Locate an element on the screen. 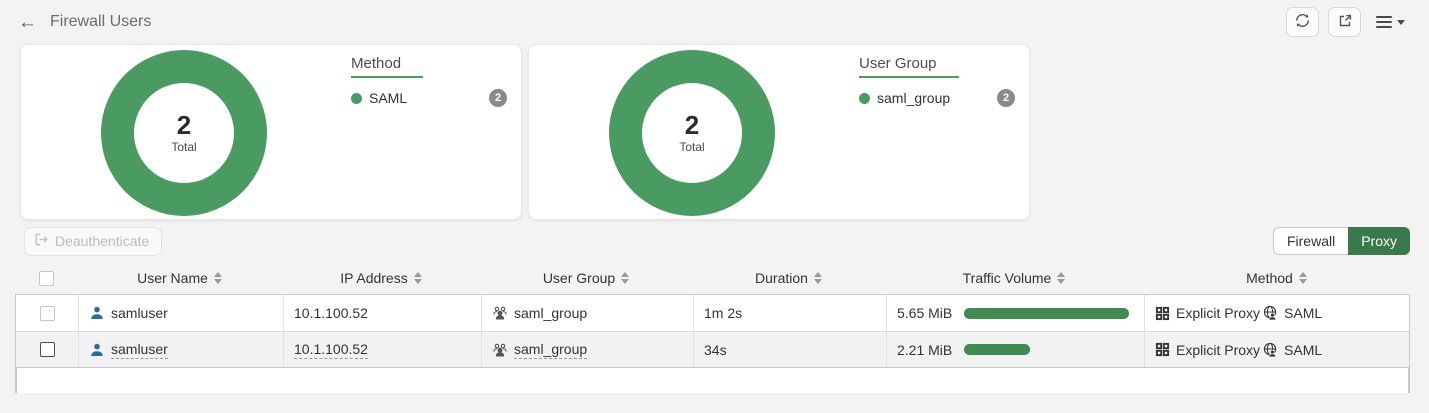 This screenshot has height=413, width=1429. traffic-volume-cell: 2.21 MiB is located at coordinates (1015, 349).